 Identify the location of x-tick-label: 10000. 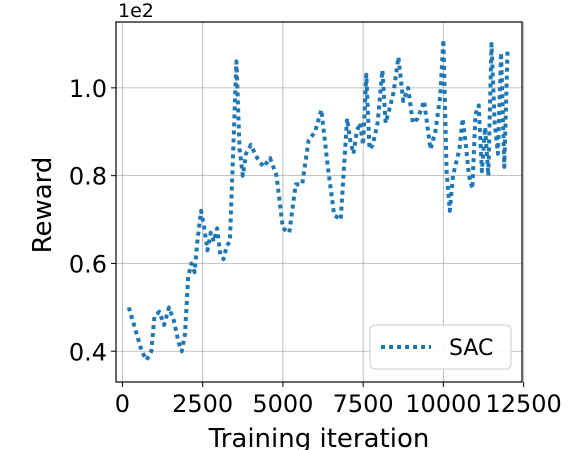
(443, 404).